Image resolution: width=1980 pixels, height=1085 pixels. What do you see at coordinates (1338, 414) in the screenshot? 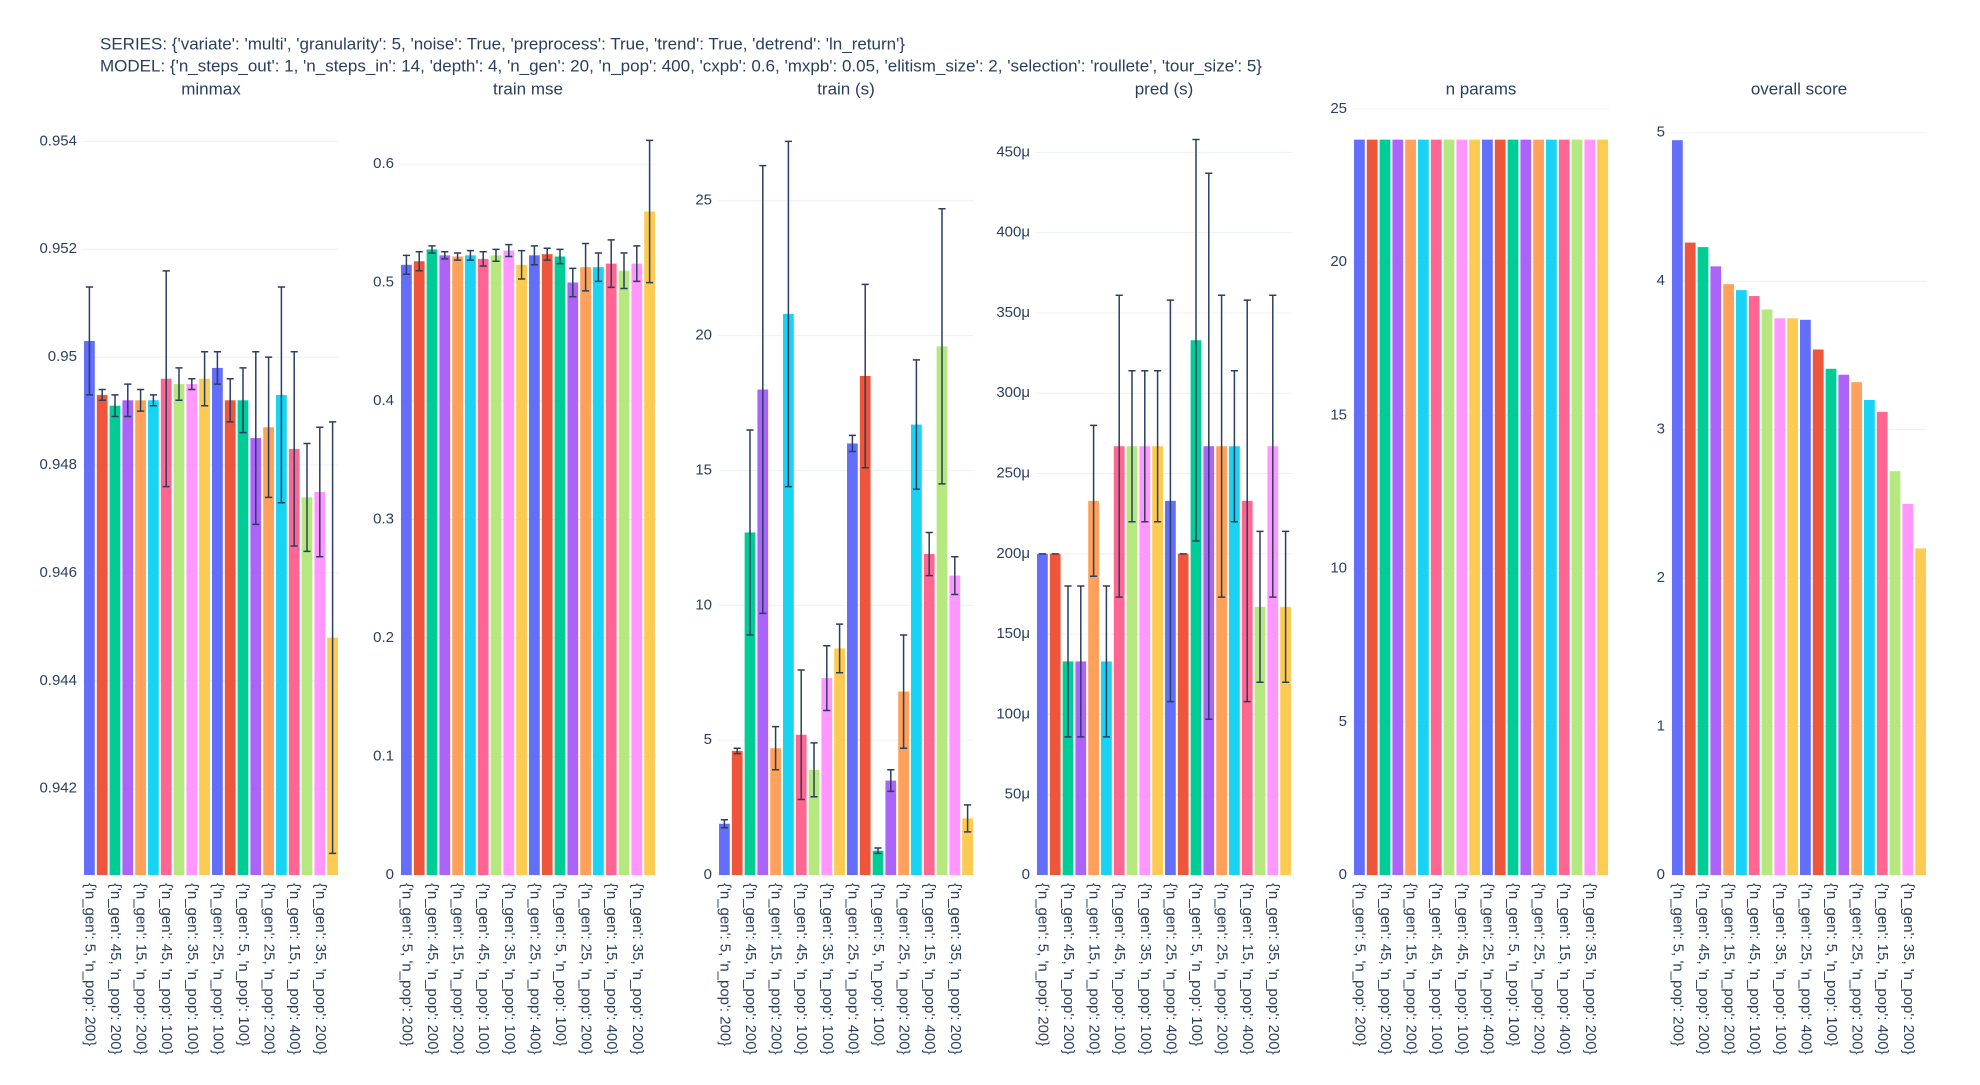
I see `y-tick-label: 15` at bounding box center [1338, 414].